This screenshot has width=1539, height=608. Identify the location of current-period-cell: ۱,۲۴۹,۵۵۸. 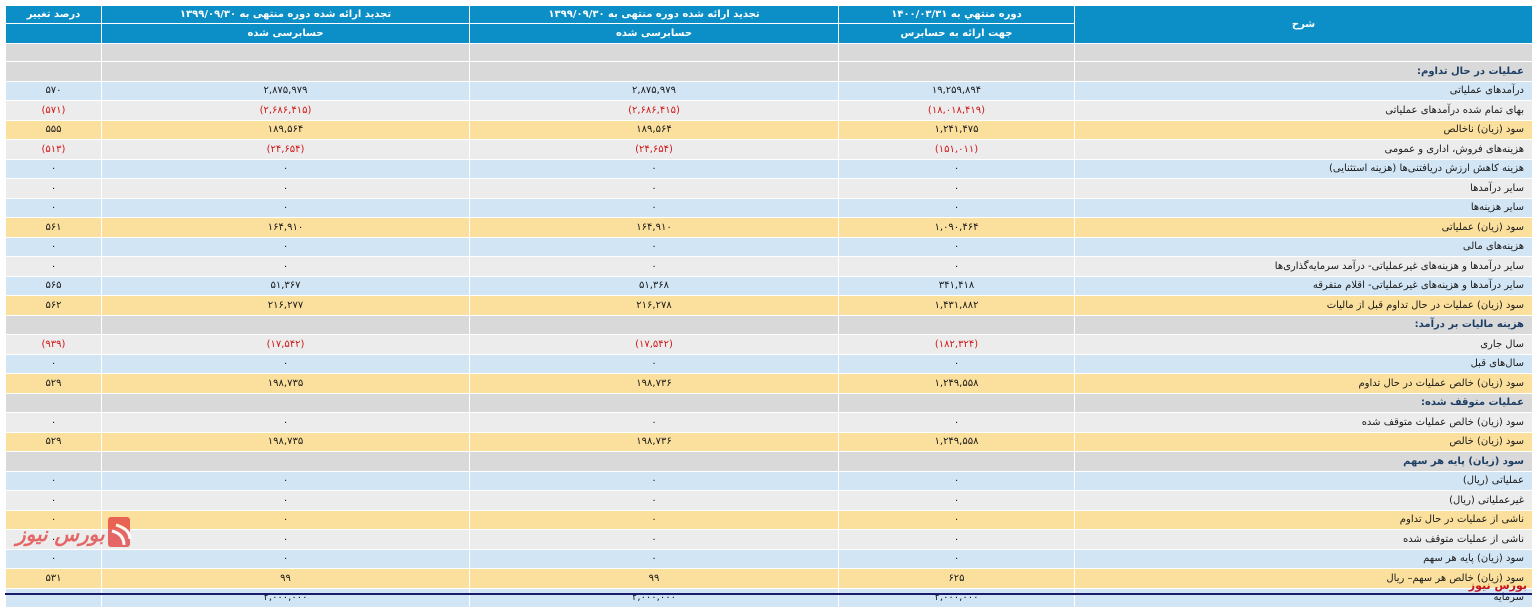
(956, 383).